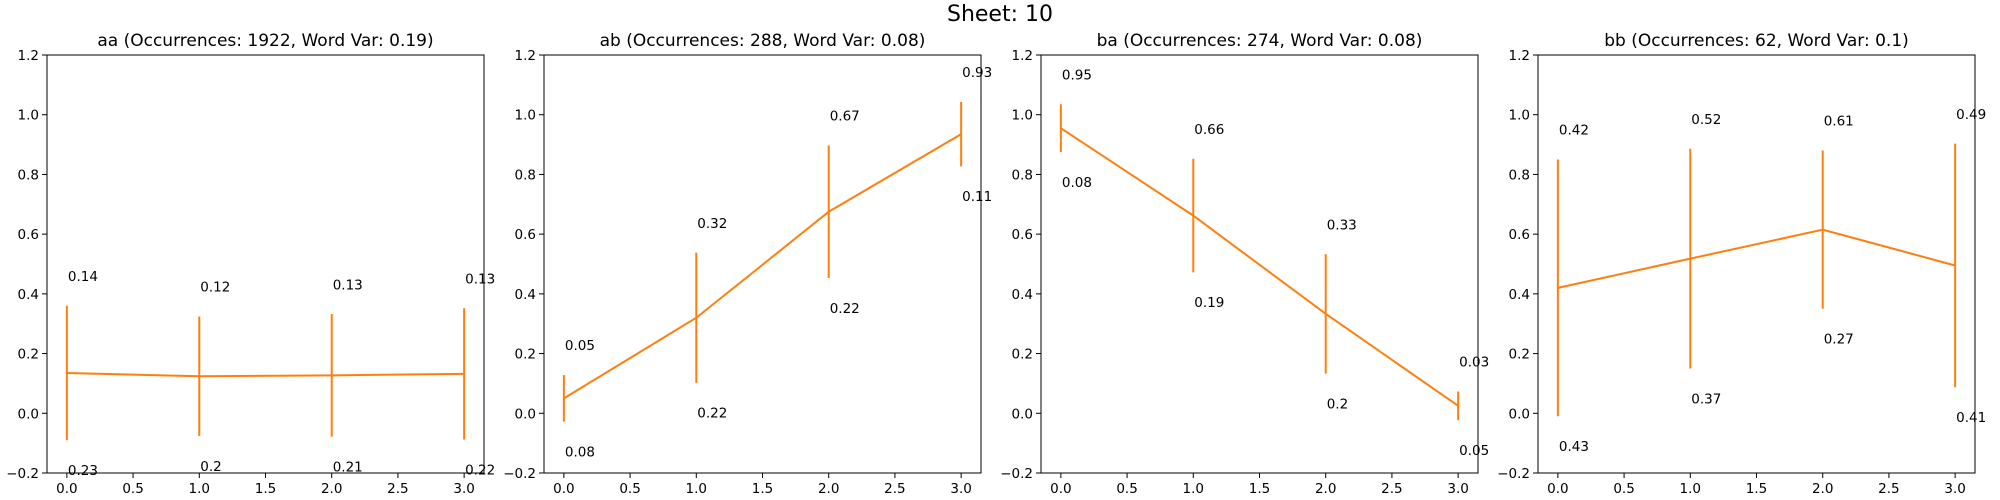  Describe the element at coordinates (215, 288) in the screenshot. I see `upper-value-label: 0.12` at that location.